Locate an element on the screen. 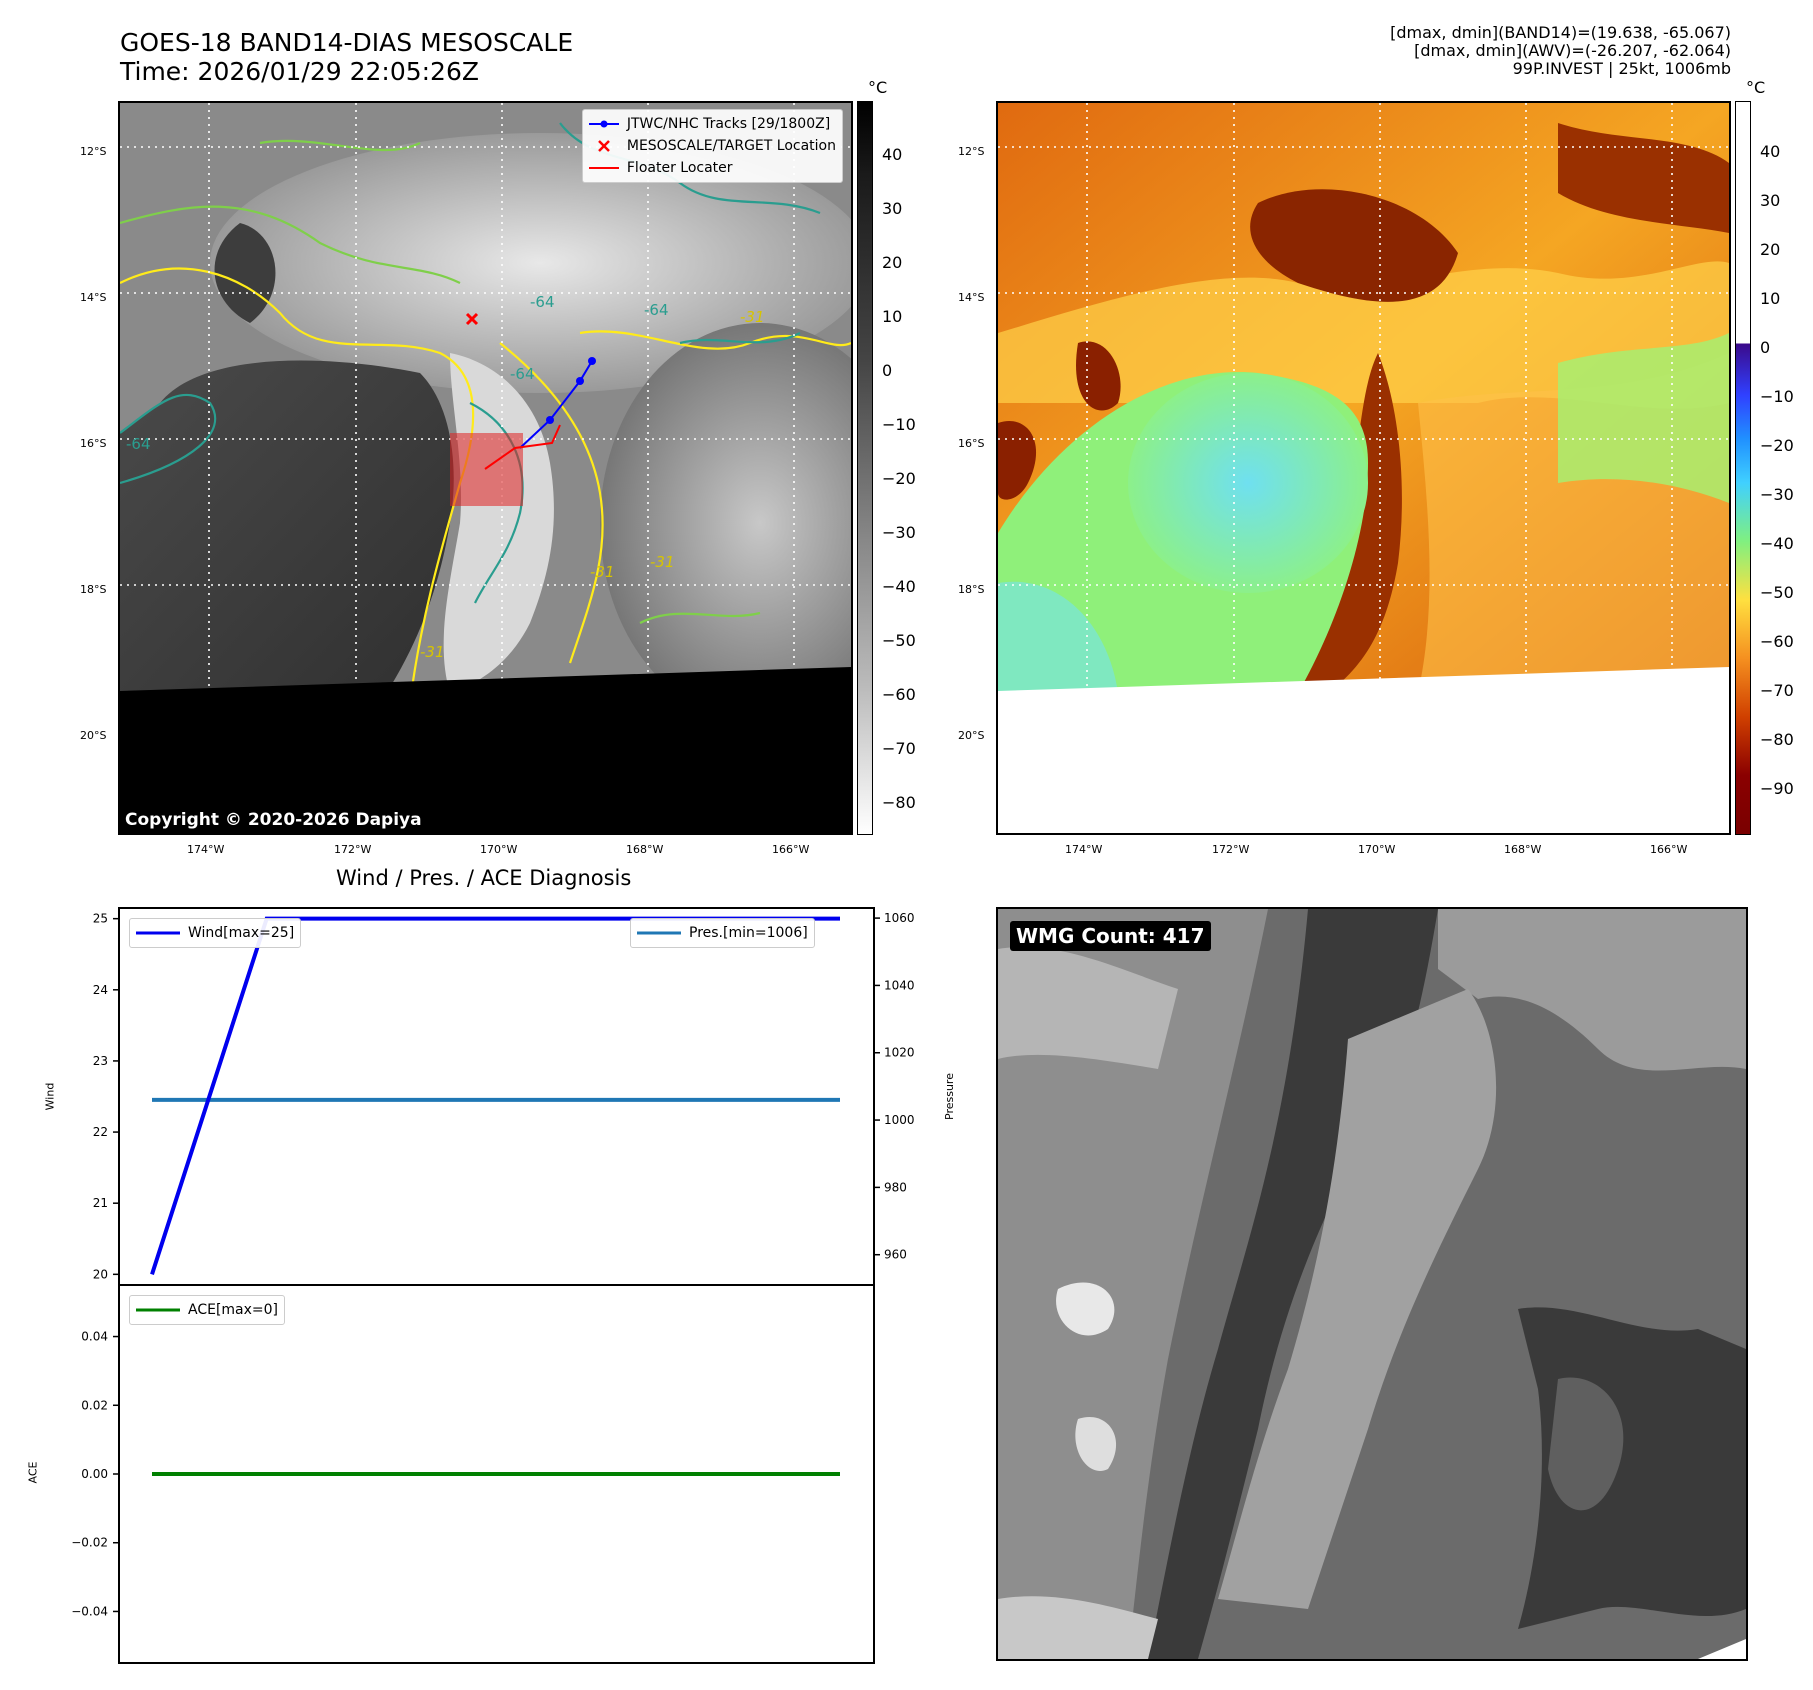 The width and height of the screenshot is (1813, 1690). target-x-icon is located at coordinates (603, 146).